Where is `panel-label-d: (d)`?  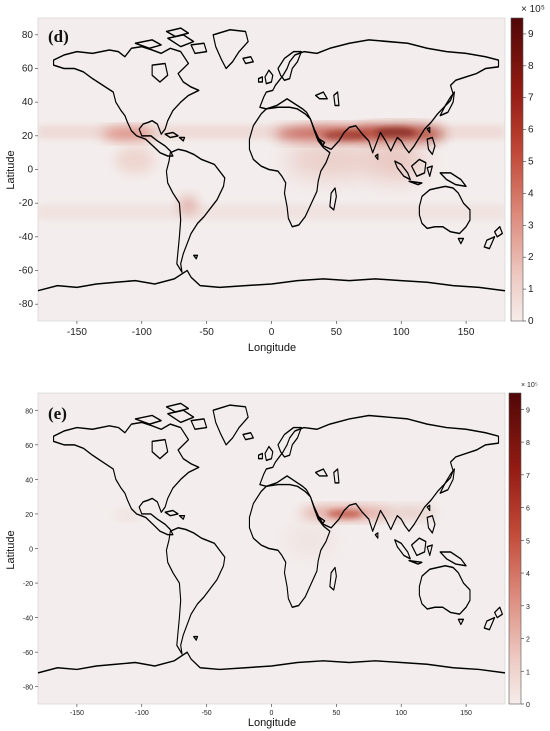
panel-label-d: (d) is located at coordinates (58, 36).